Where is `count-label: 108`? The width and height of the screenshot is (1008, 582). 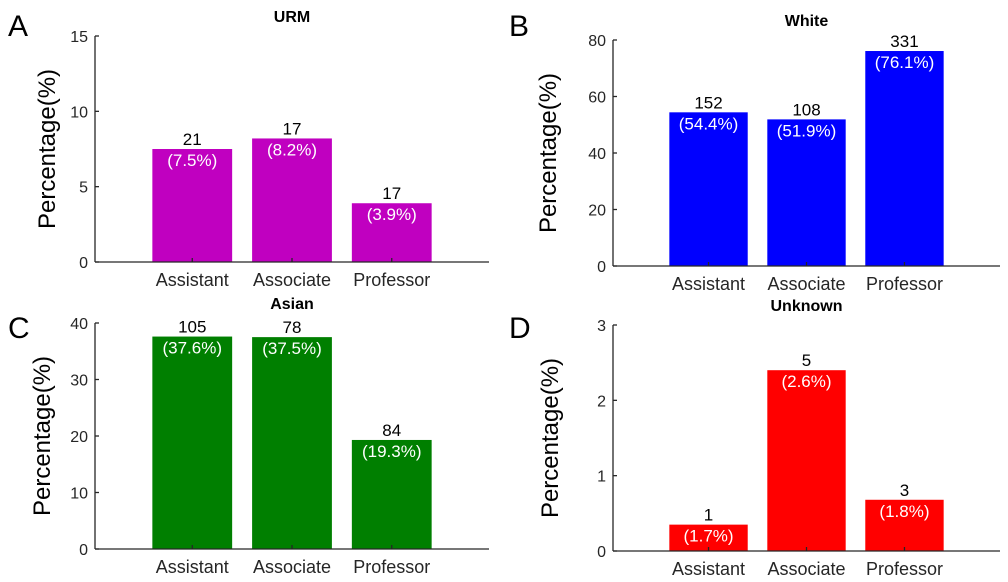
count-label: 108 is located at coordinates (806, 109).